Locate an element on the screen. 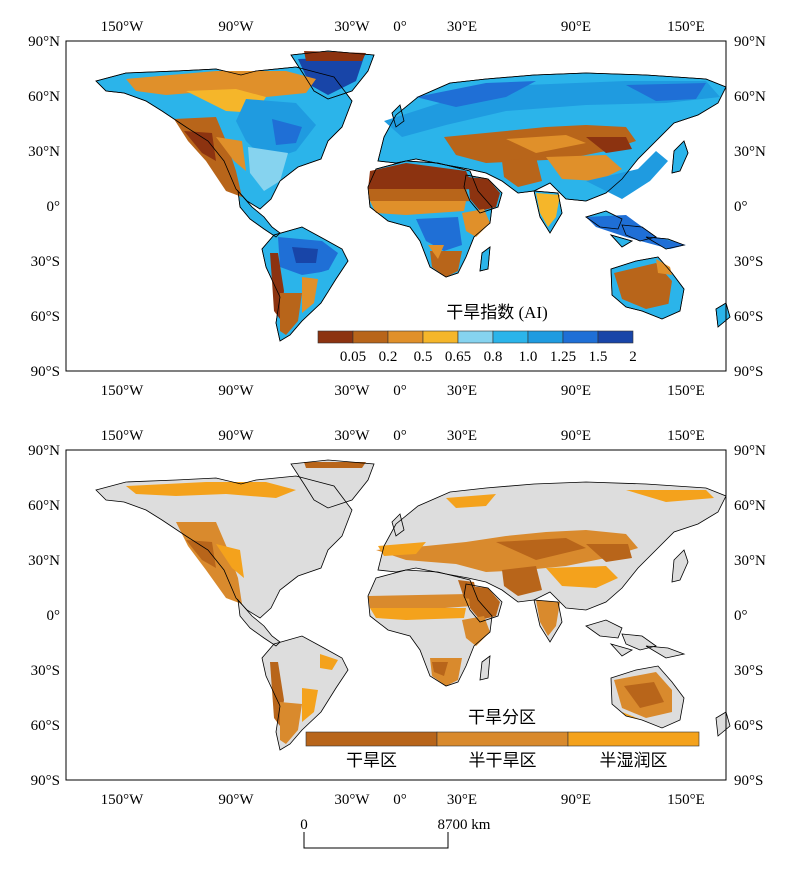  aridity-legend-swatches is located at coordinates (475, 337).